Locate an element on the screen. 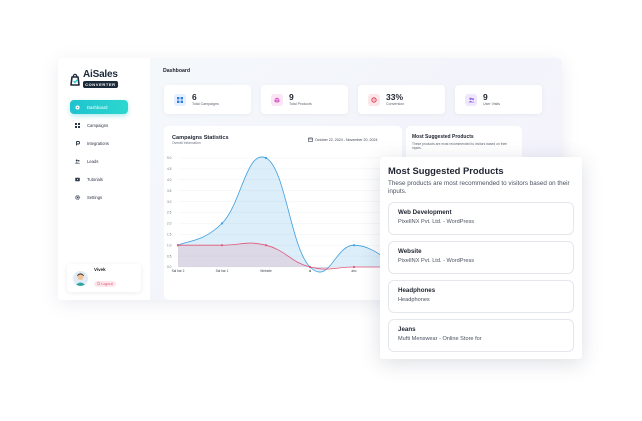 The height and width of the screenshot is (421, 642). stat-label: Total Campaigns is located at coordinates (205, 104).